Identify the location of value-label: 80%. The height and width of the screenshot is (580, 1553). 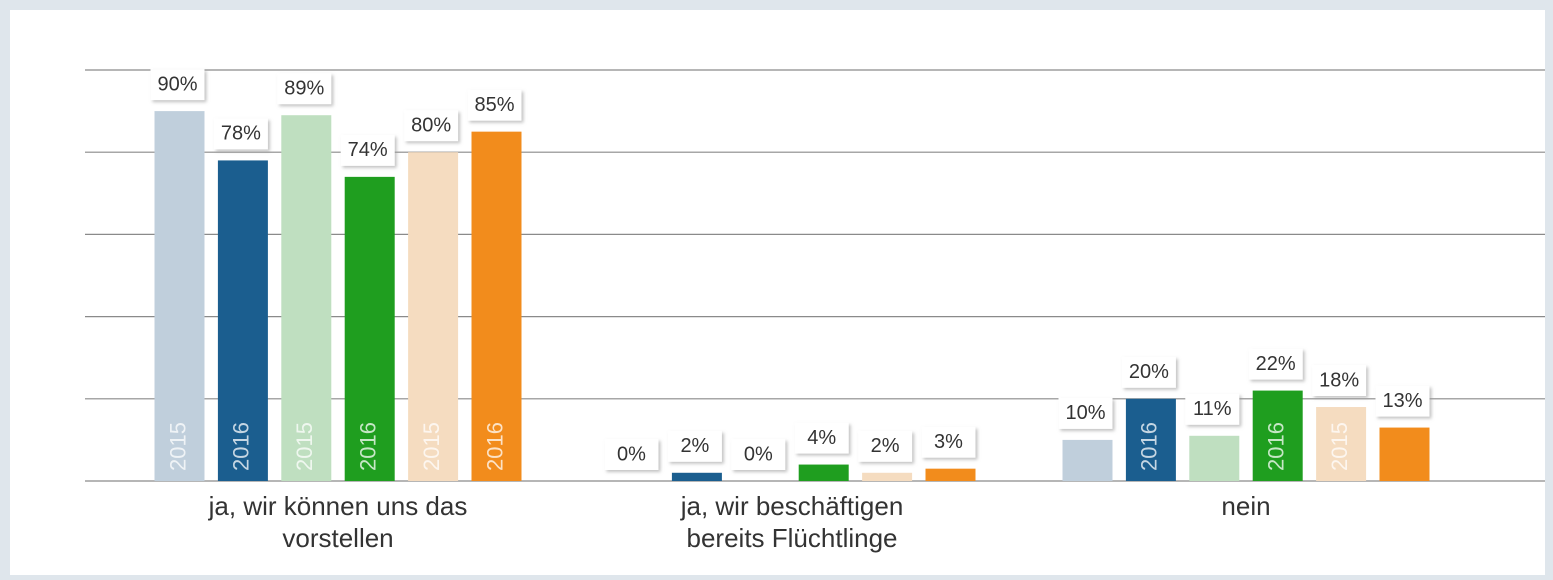
(431, 126).